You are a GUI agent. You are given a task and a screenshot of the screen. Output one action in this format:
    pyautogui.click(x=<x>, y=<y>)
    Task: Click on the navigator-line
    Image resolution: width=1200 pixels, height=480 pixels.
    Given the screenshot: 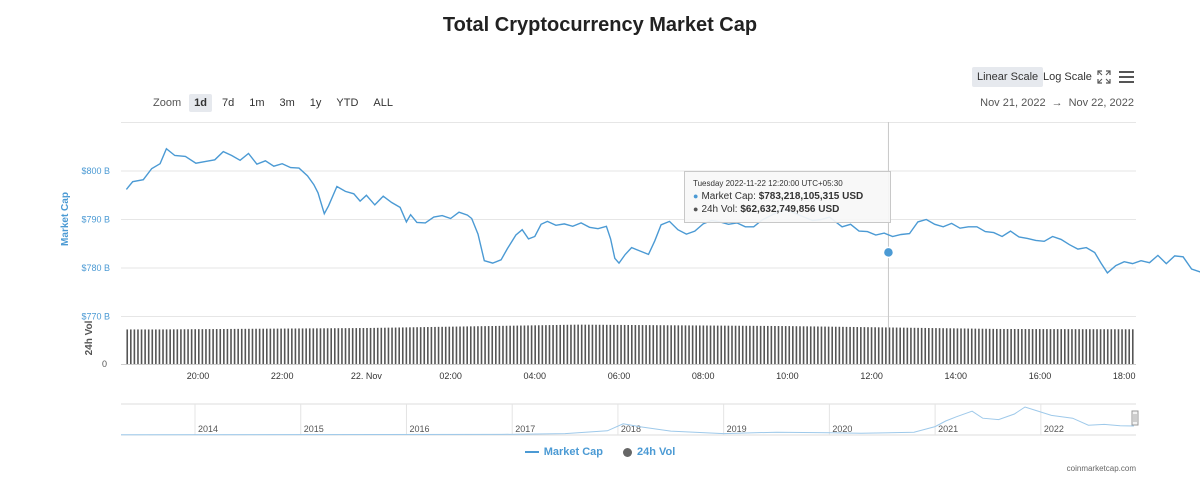 What is the action you would take?
    pyautogui.click(x=627, y=421)
    